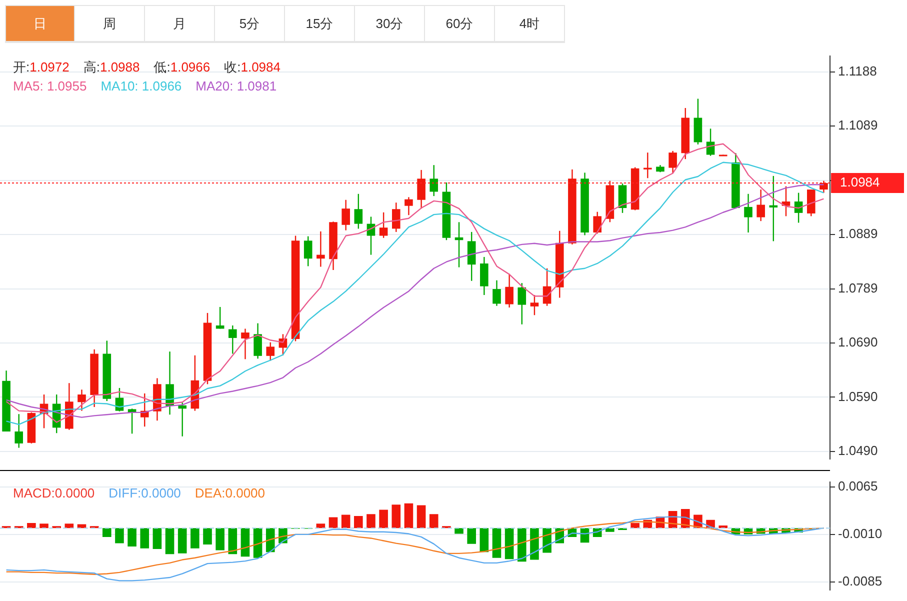 Image resolution: width=907 pixels, height=601 pixels. What do you see at coordinates (858, 396) in the screenshot?
I see `y-tick-label: 1.0590` at bounding box center [858, 396].